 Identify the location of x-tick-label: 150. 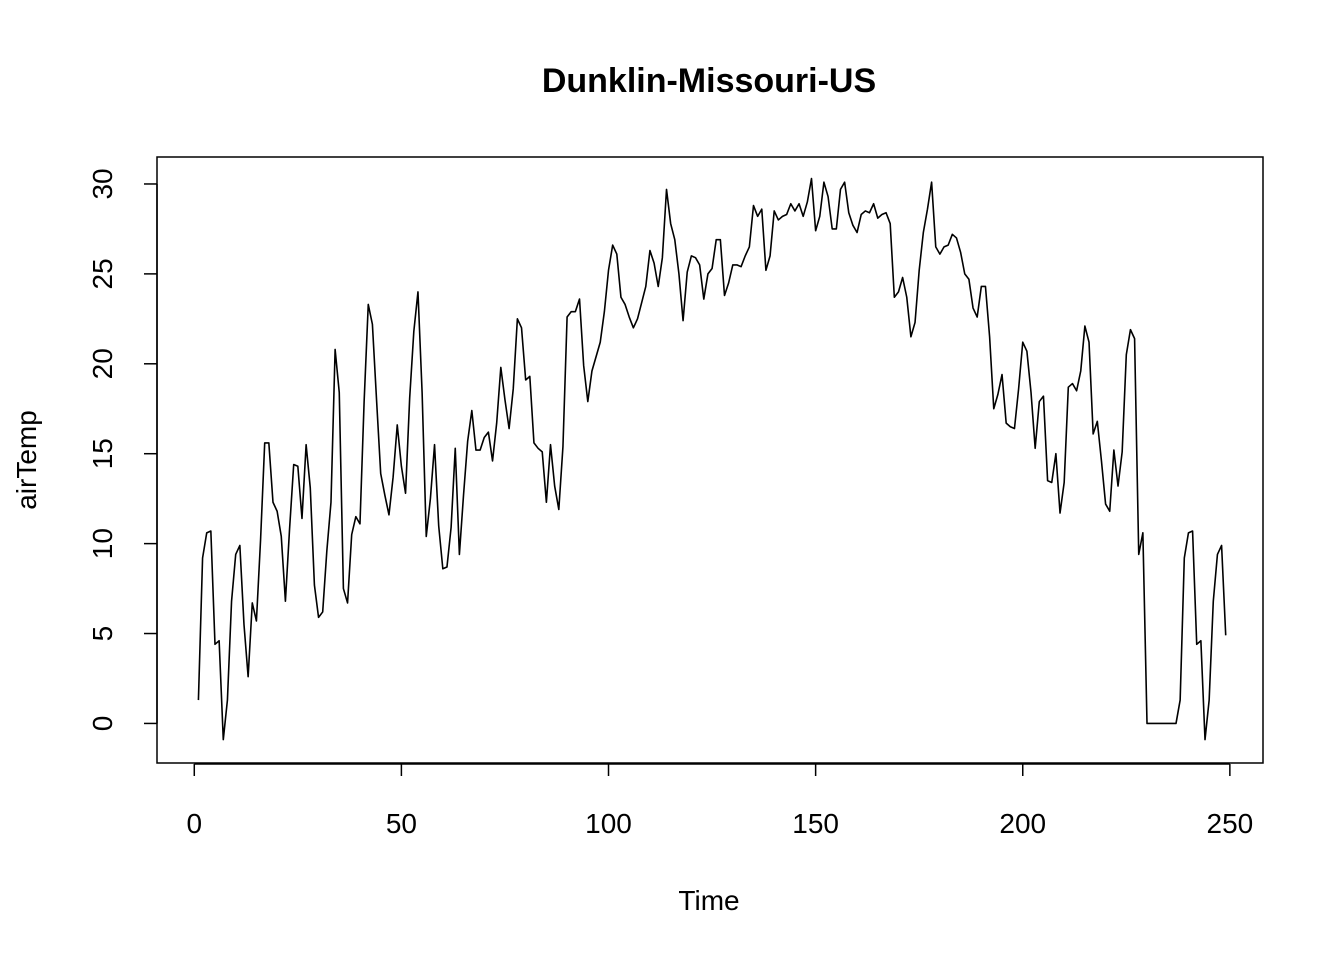
(815, 823).